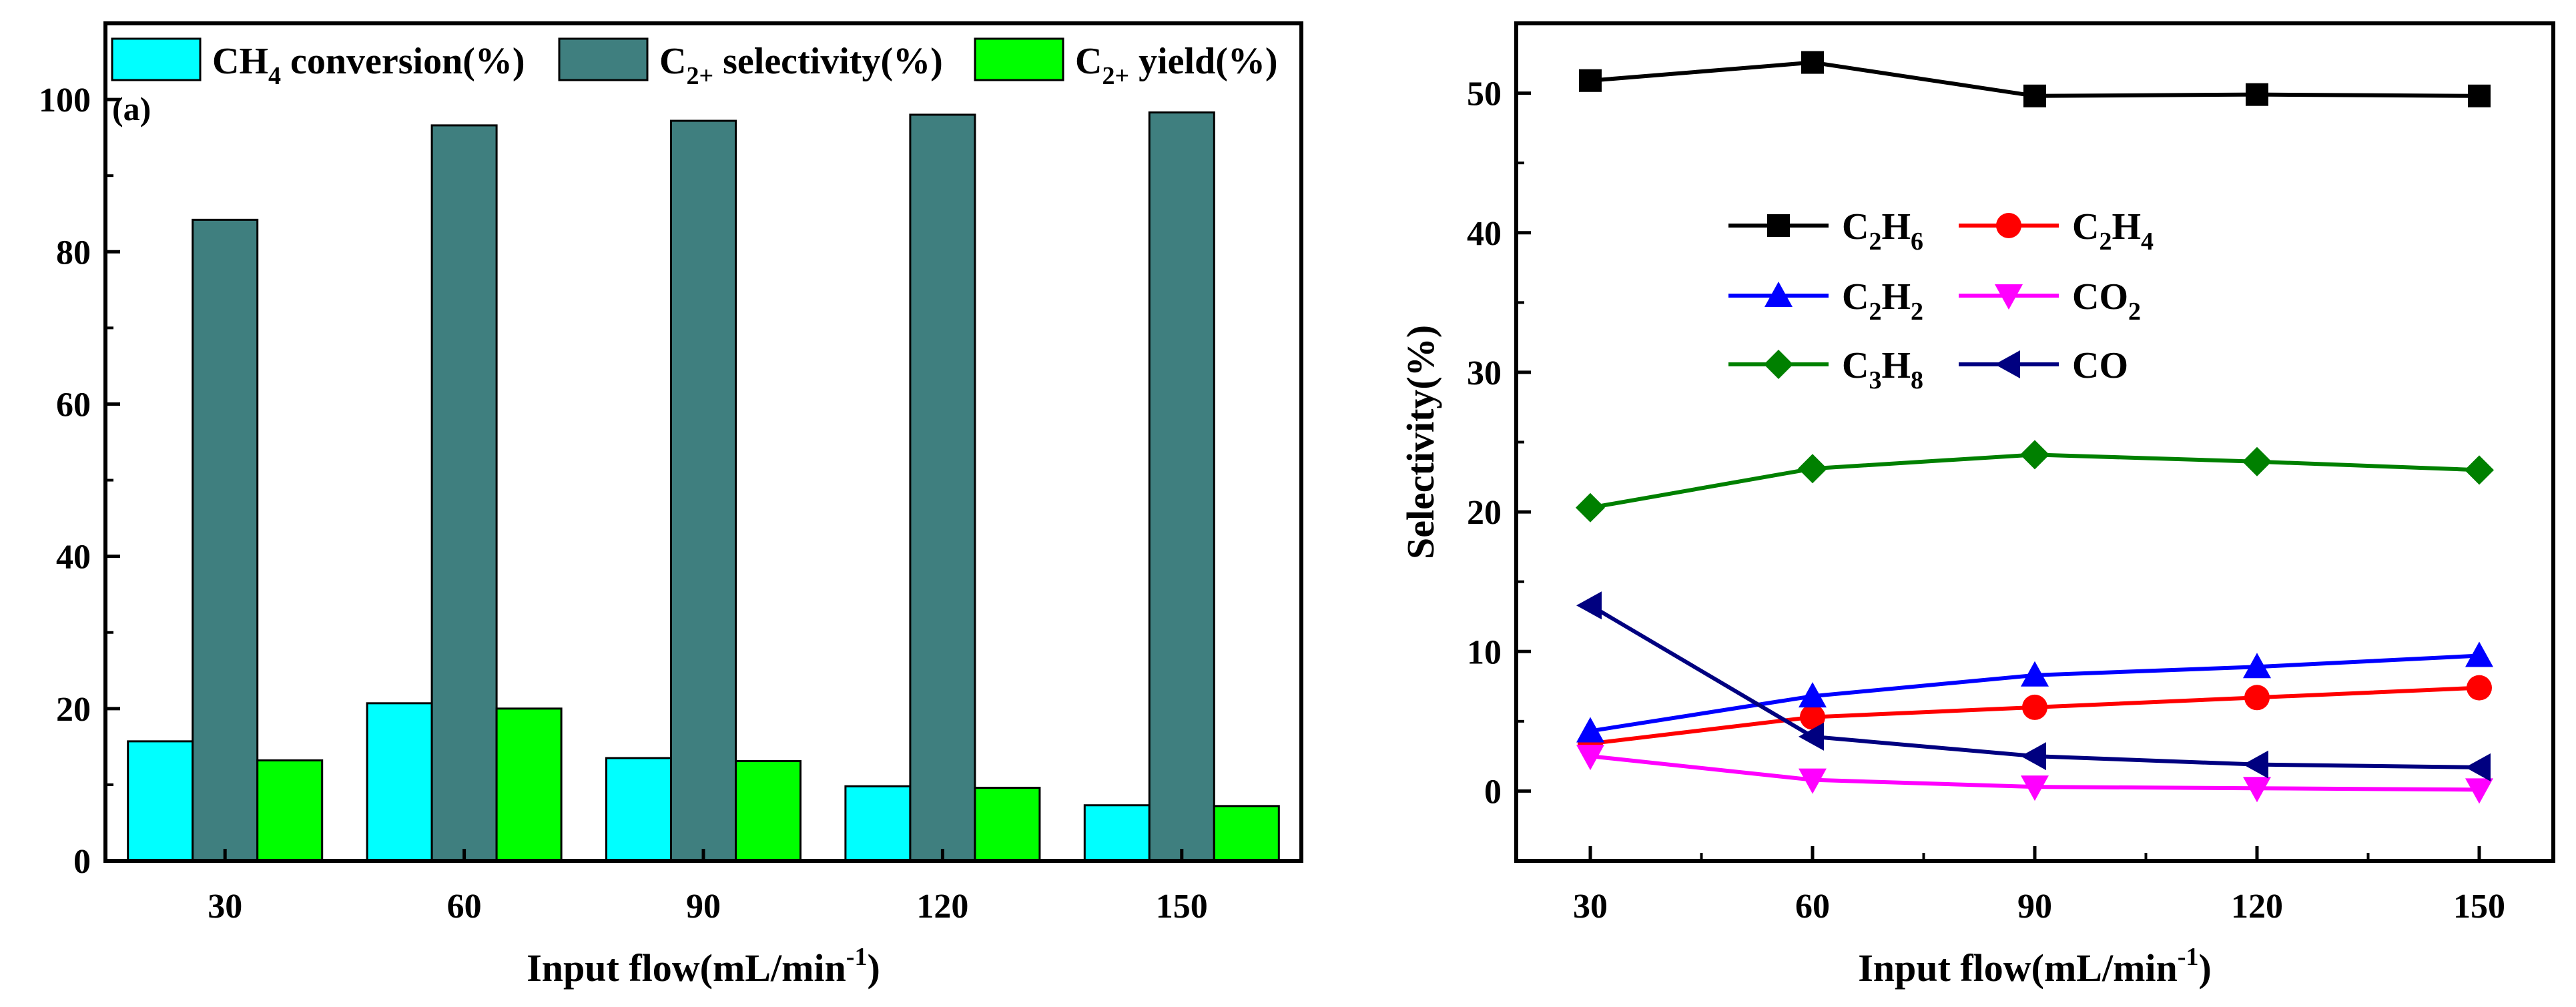  Describe the element at coordinates (1917, 380) in the screenshot. I see `legend-subscript: 8` at that location.